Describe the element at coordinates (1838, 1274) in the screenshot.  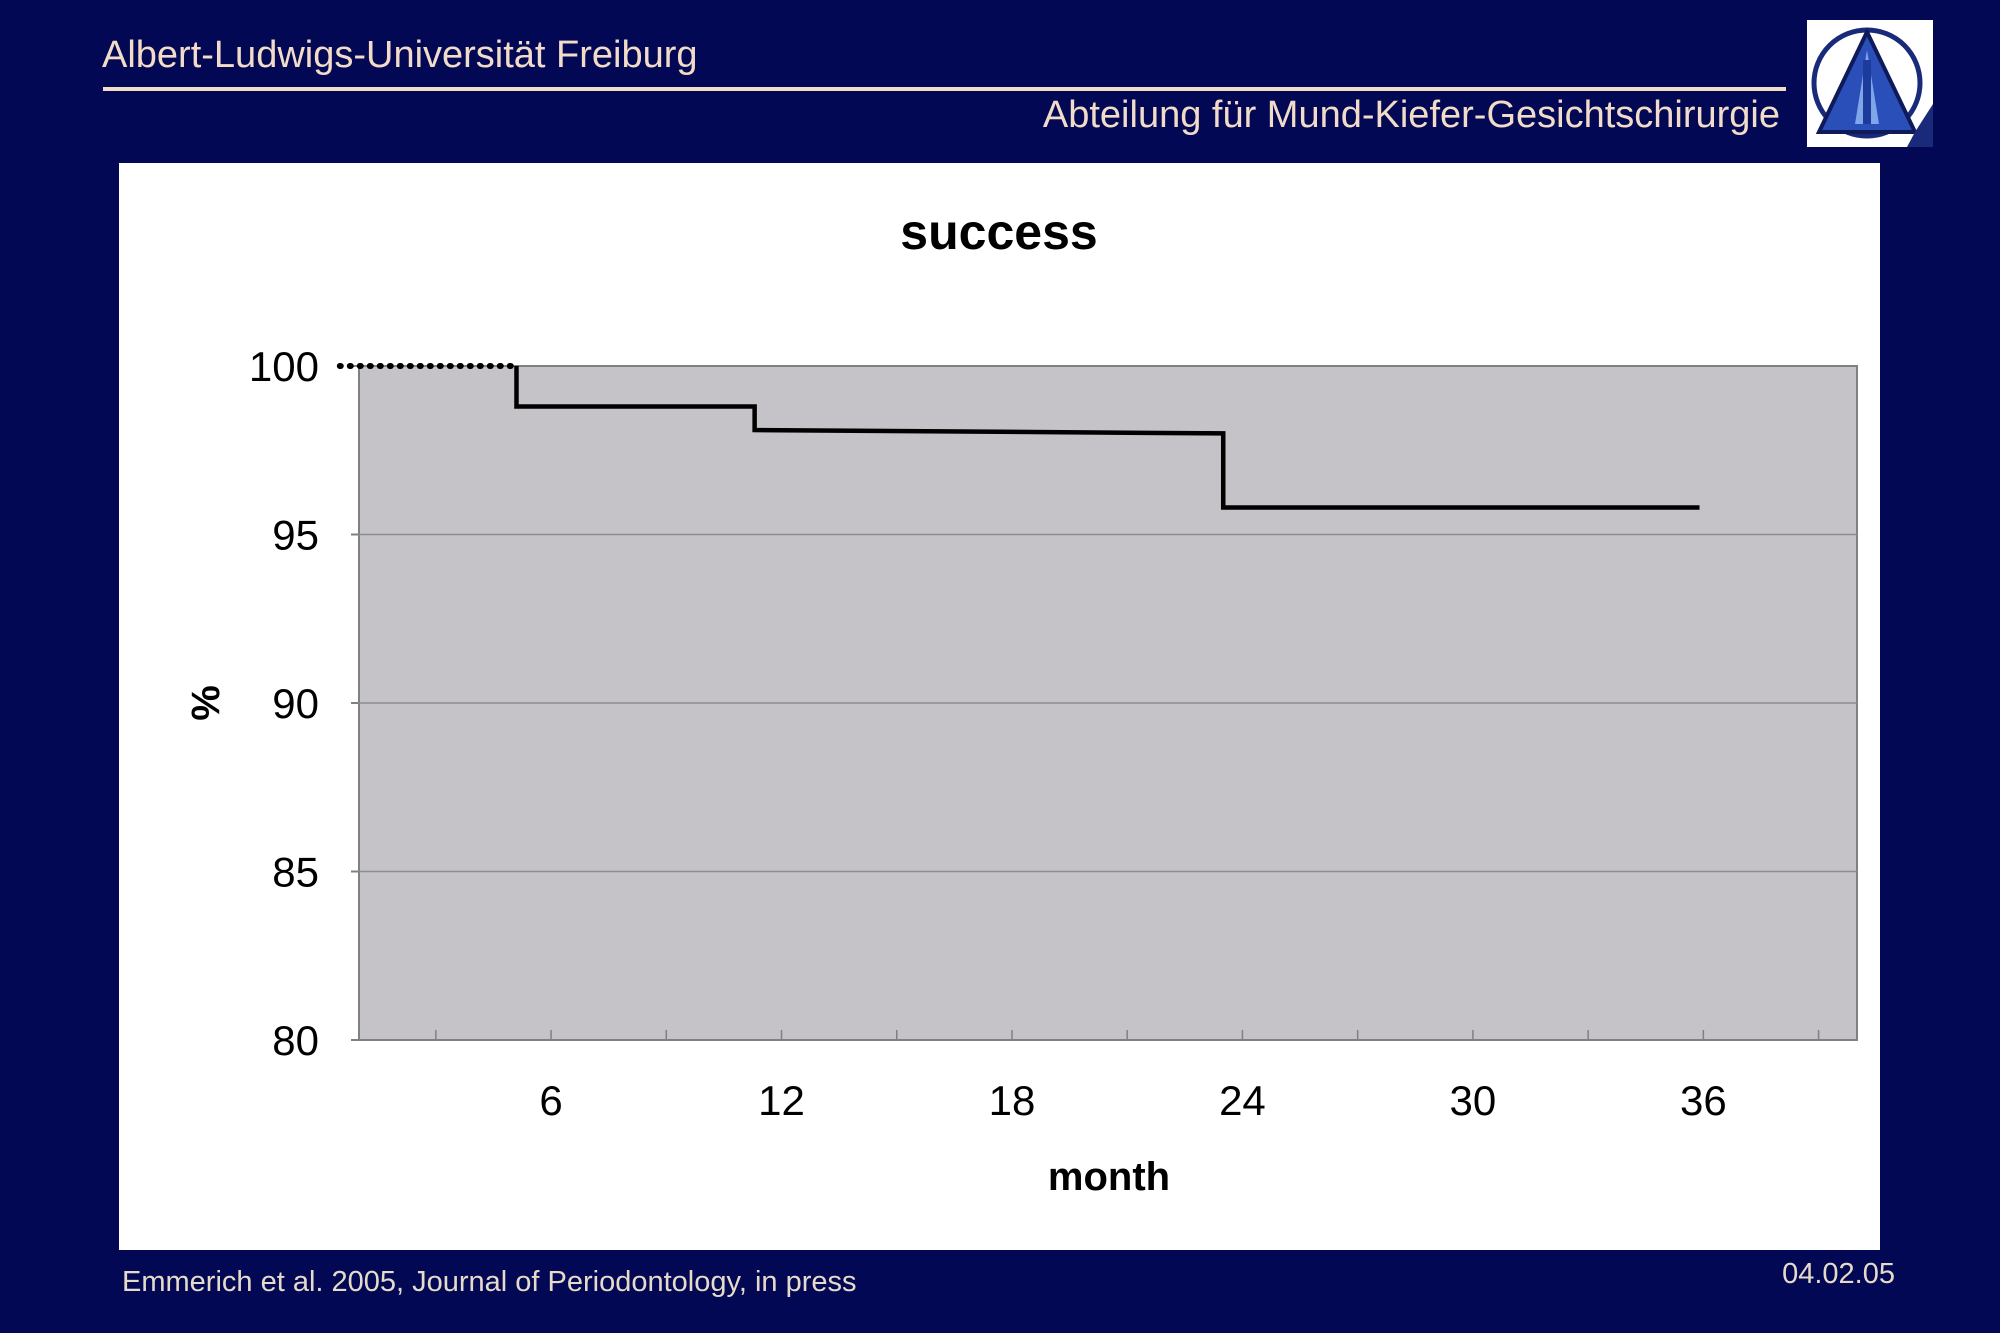
I see `footer-date: 04.02.05` at that location.